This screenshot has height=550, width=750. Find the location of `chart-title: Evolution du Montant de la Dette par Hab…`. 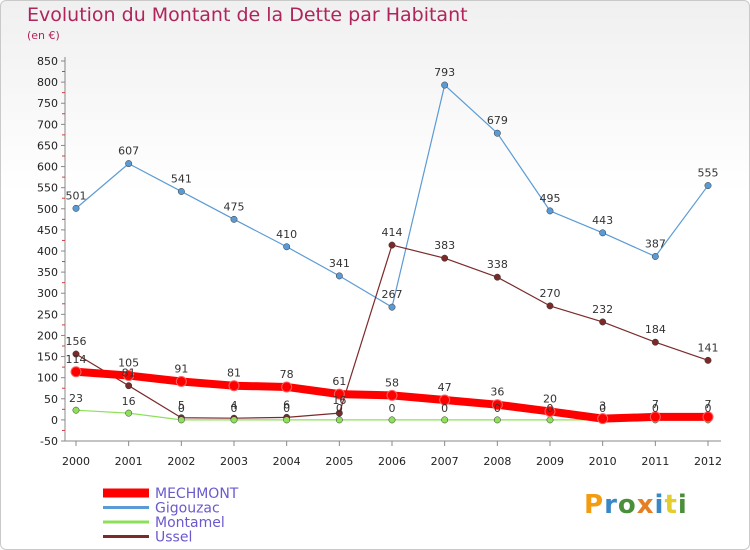

chart-title: Evolution du Montant de la Dette par Hab… is located at coordinates (247, 15).